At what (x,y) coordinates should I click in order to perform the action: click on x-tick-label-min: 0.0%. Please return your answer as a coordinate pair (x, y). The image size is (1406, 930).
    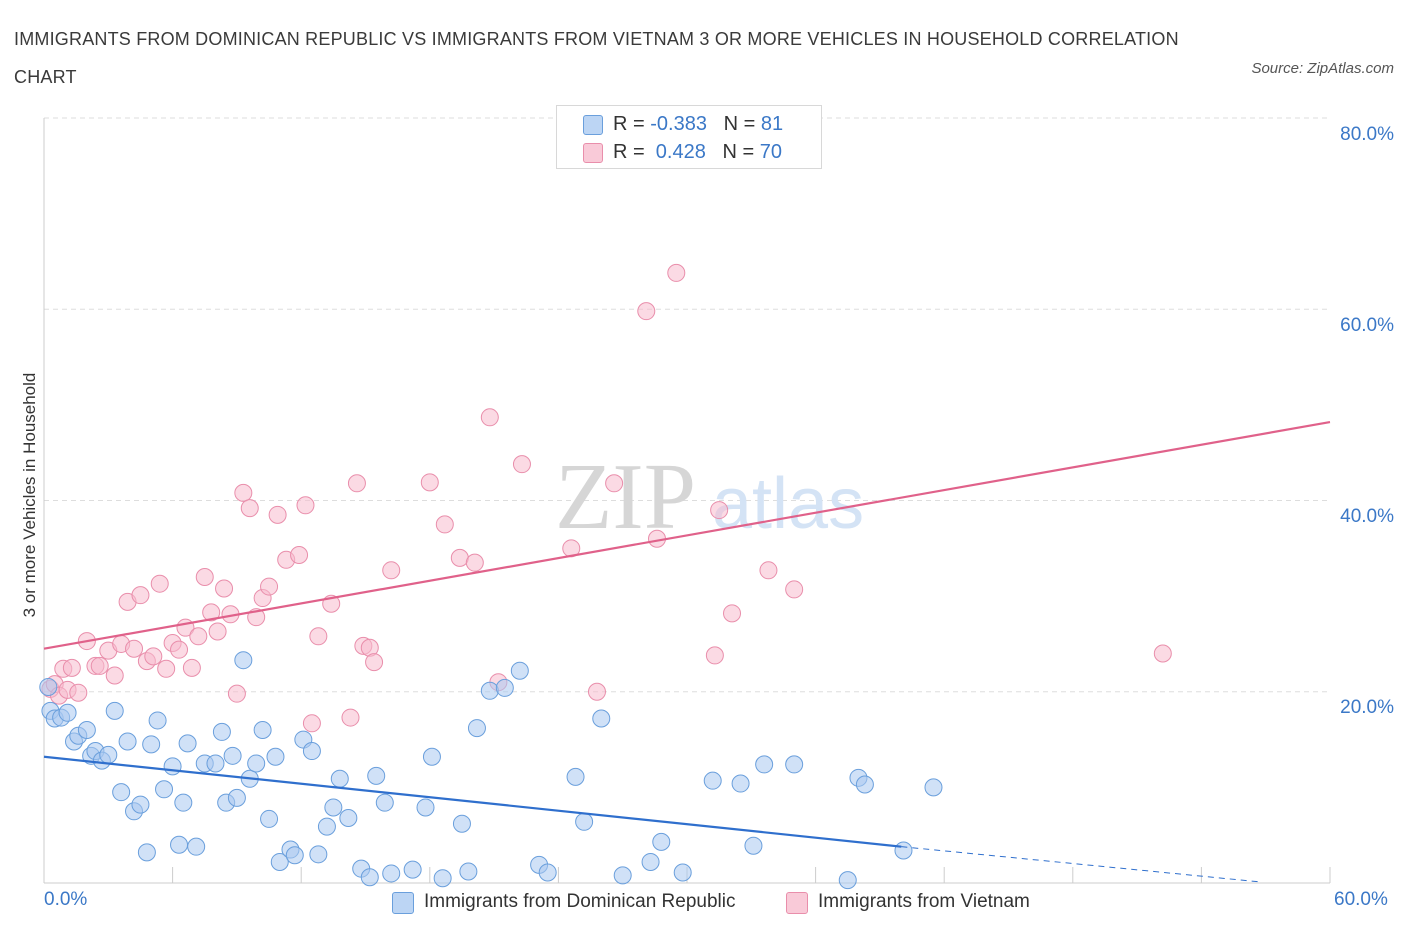
    Looking at the image, I should click on (66, 899).